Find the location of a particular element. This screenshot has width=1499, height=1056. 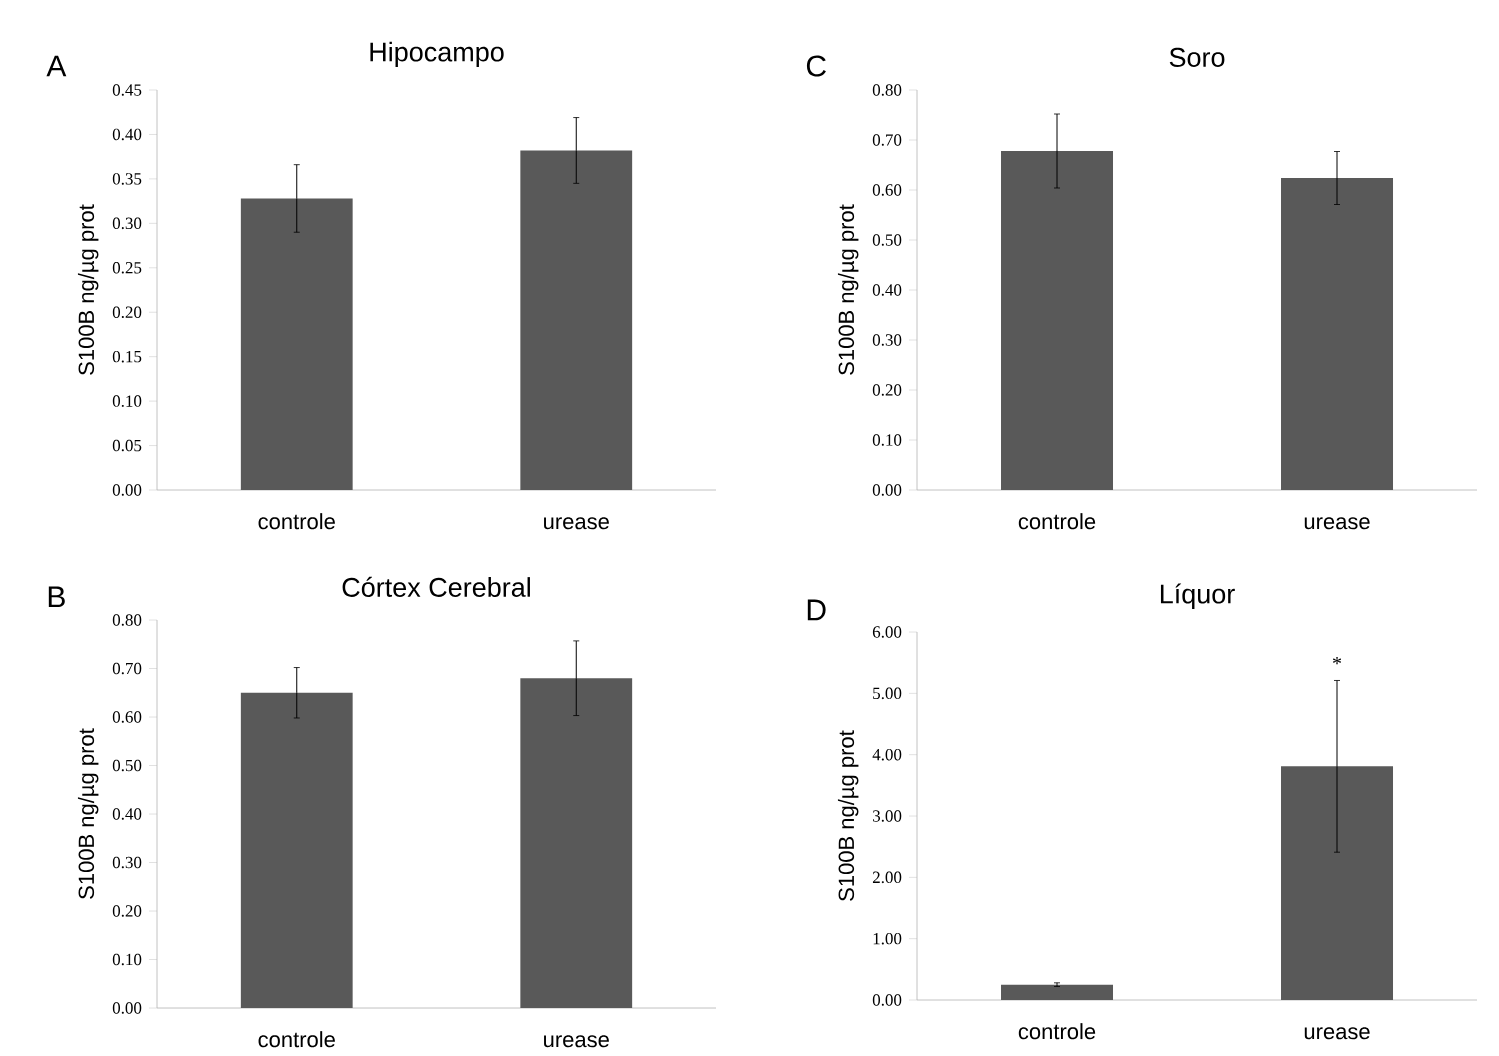

chart-title: Córtex Cerebral is located at coordinates (436, 586).